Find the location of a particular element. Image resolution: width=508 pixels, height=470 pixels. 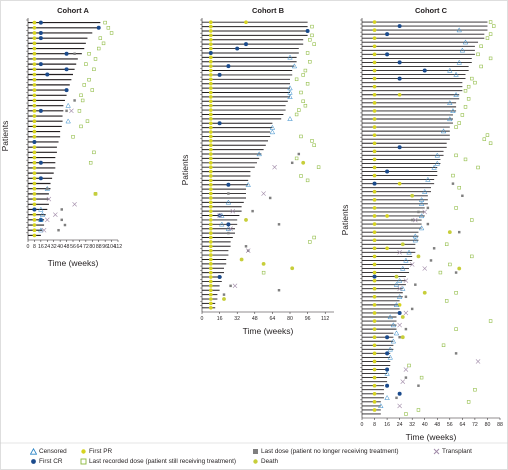

x-axis-label: Time (weeks) is located at coordinates (73, 263).